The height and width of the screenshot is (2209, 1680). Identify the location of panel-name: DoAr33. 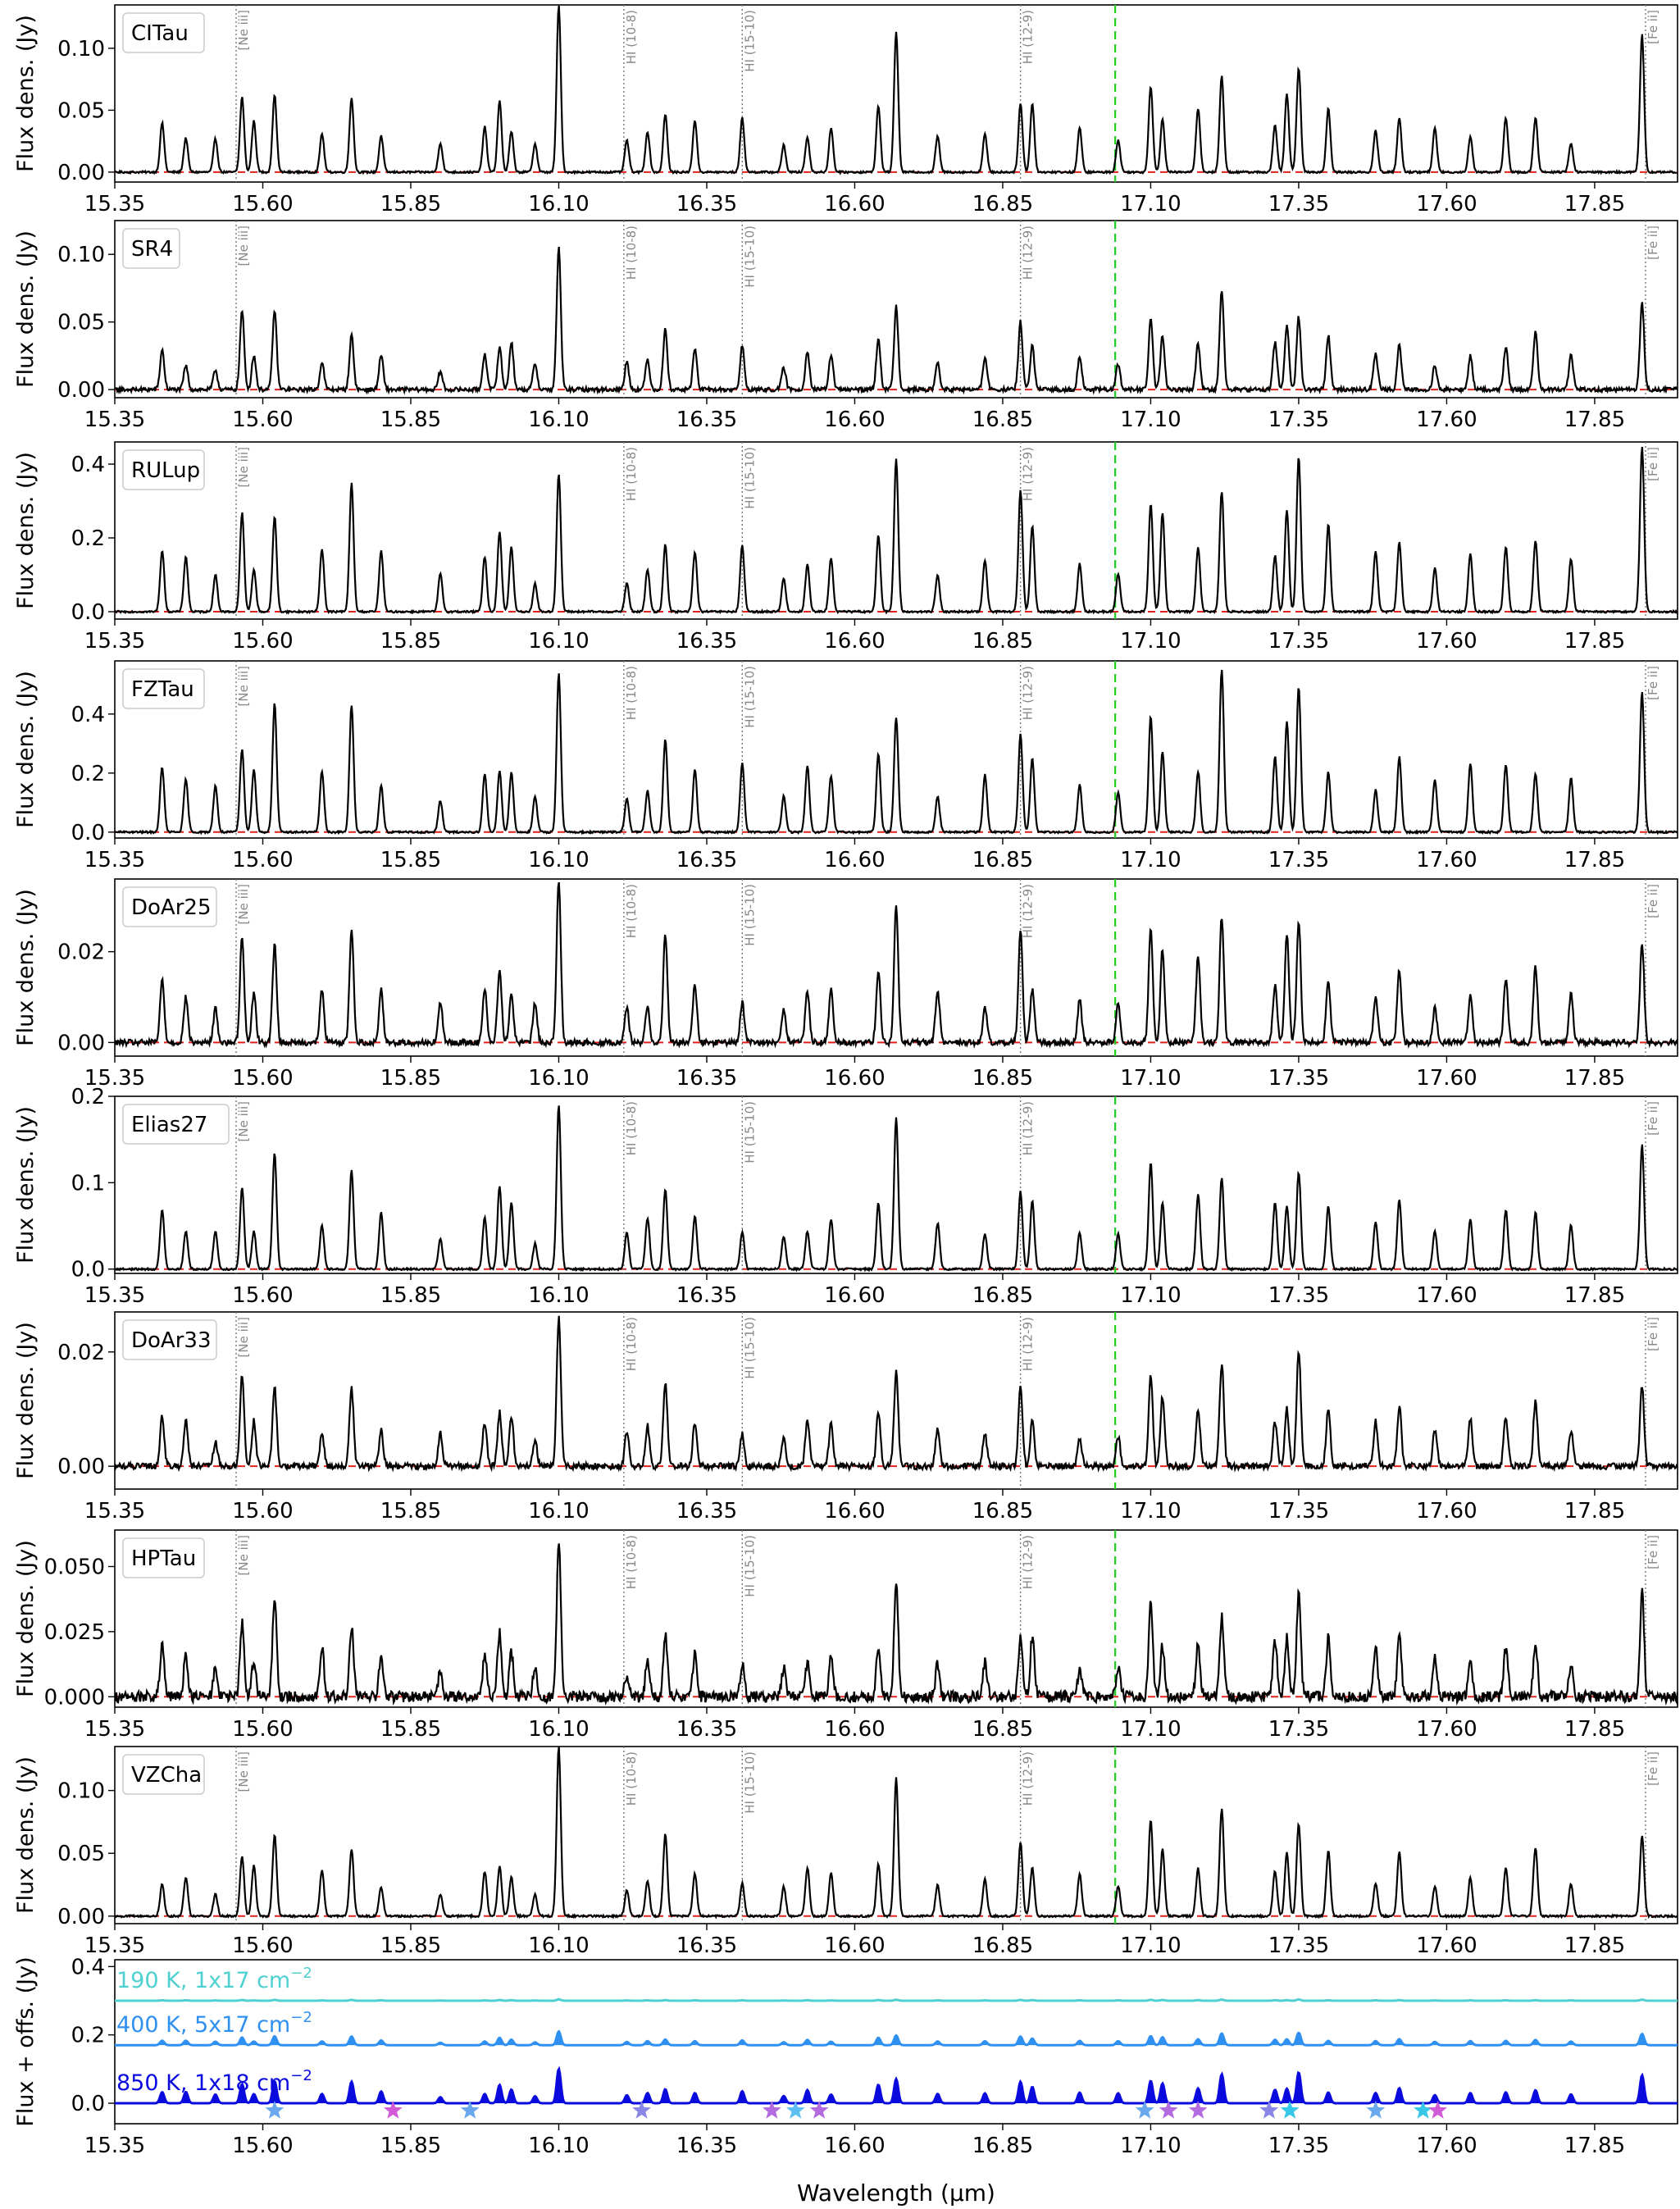
(172, 1341).